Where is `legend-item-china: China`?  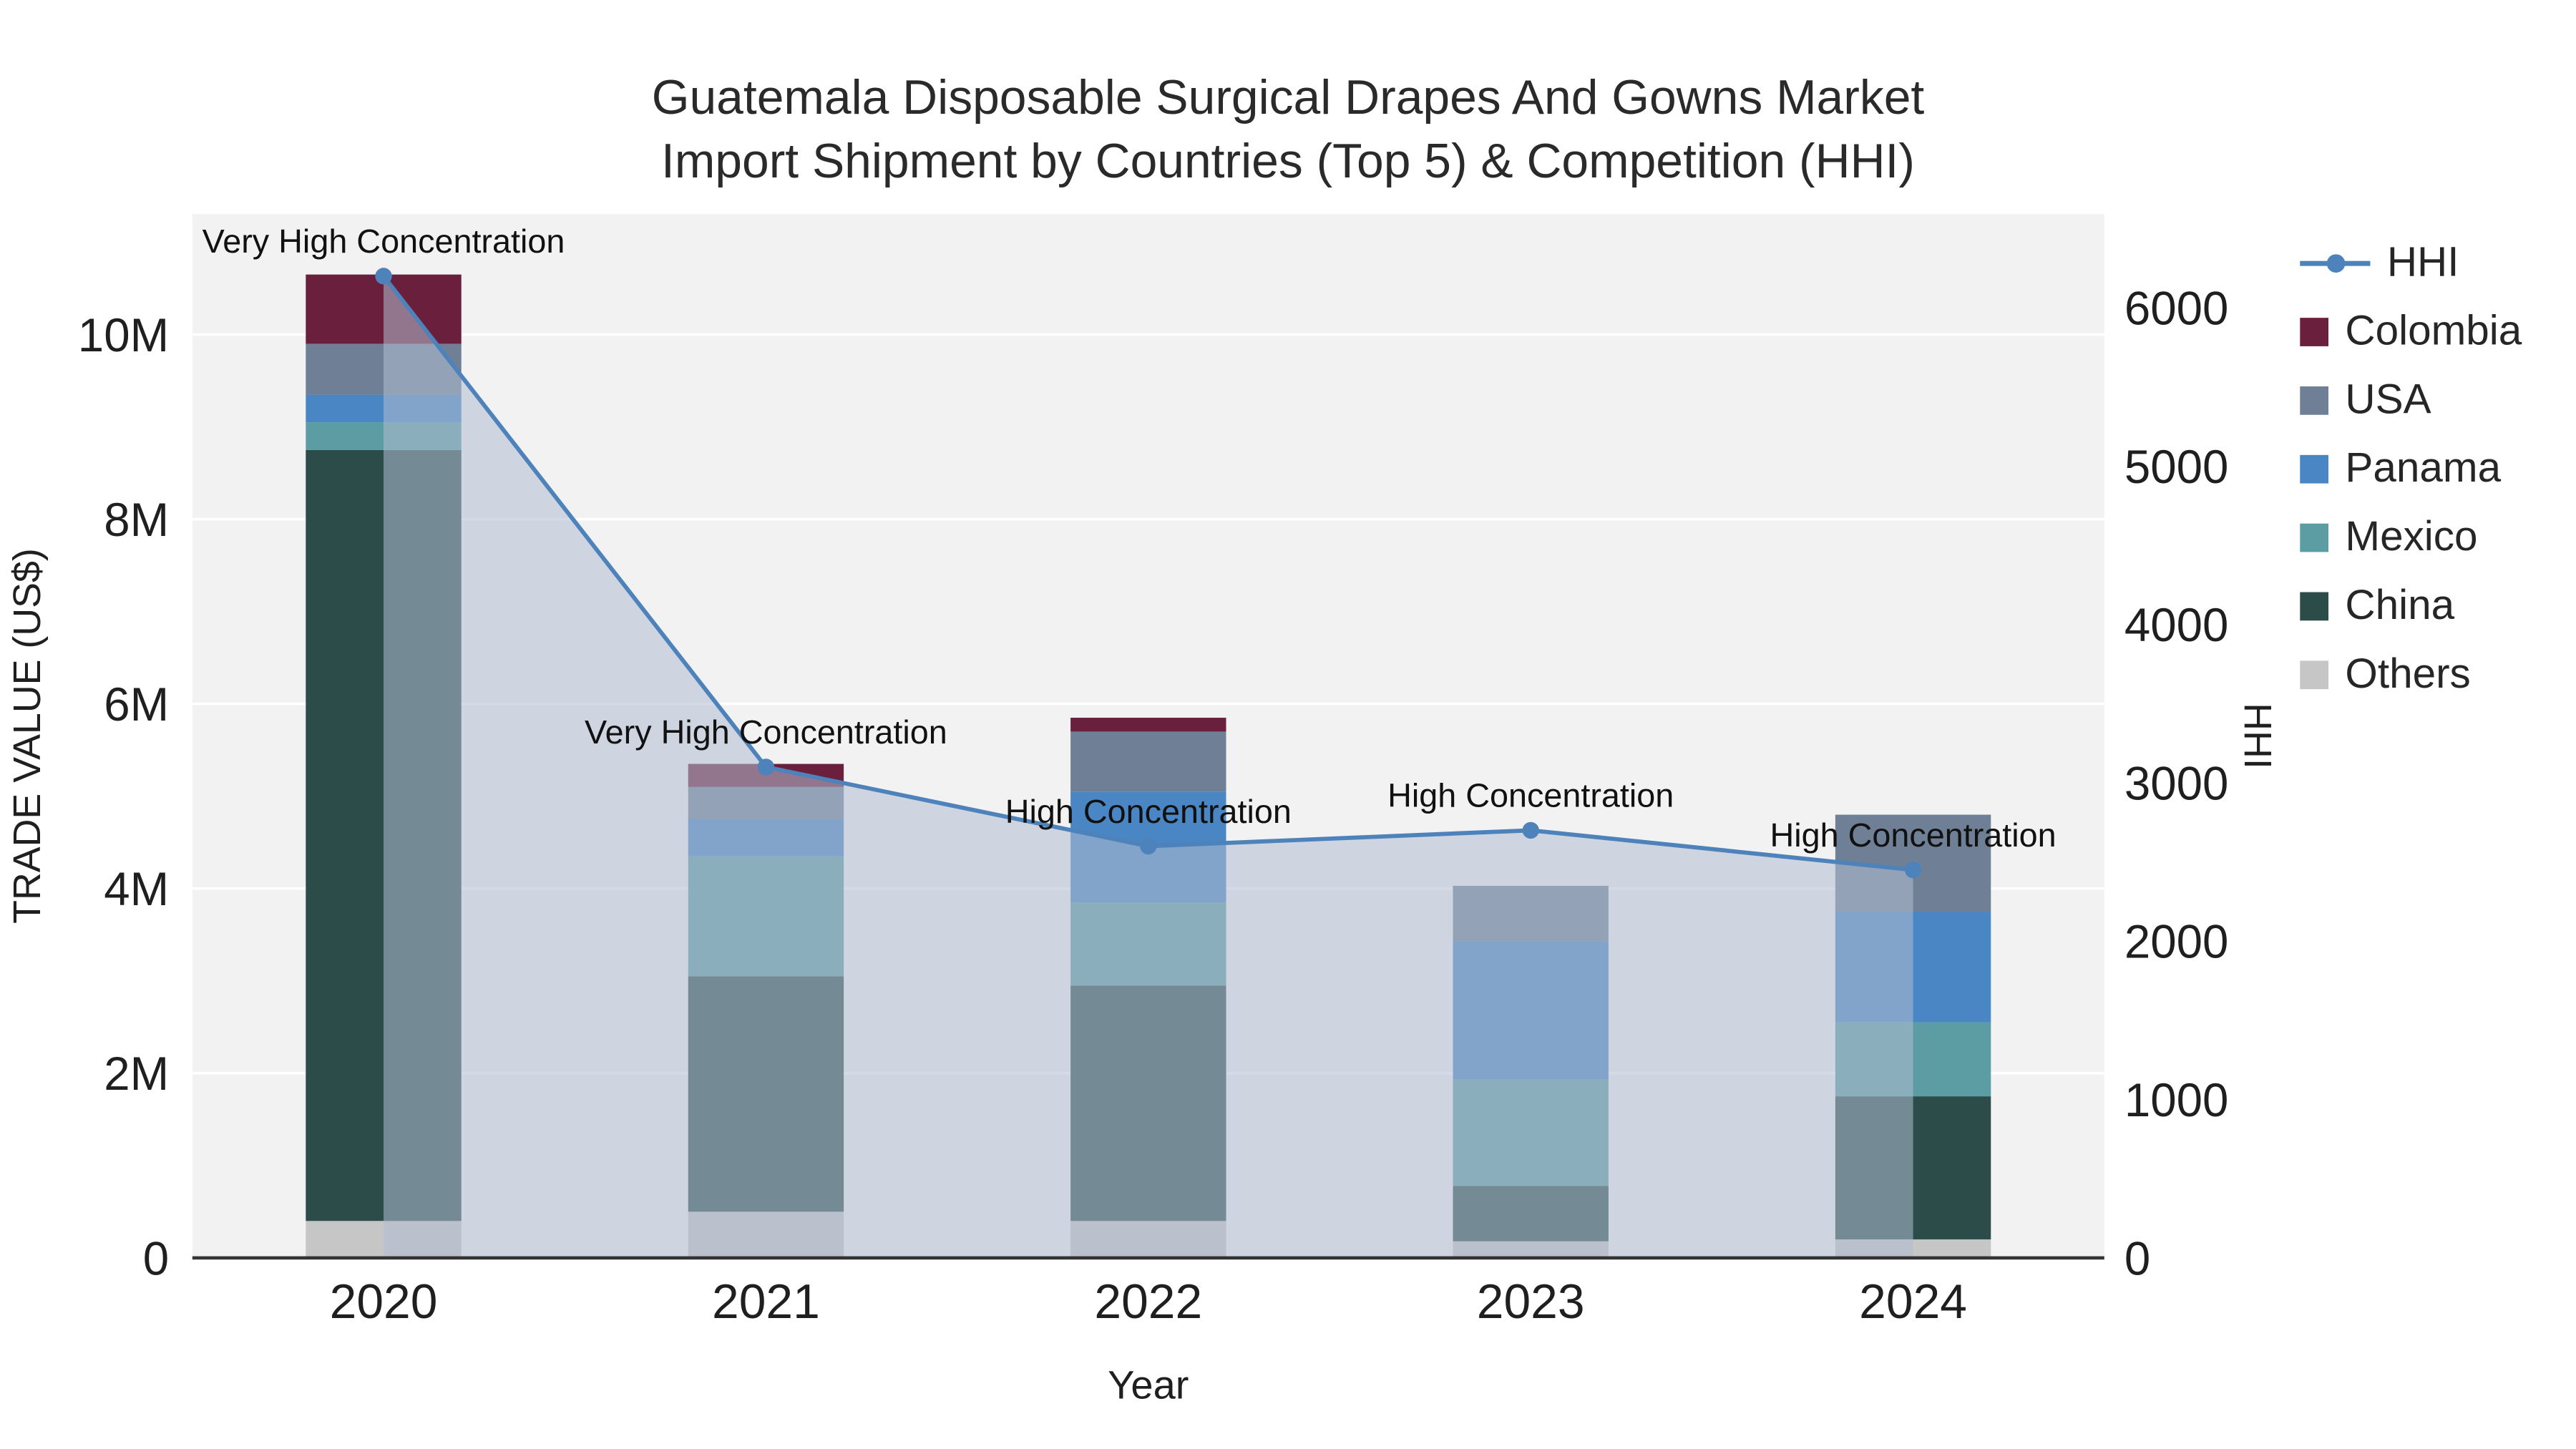 legend-item-china: China is located at coordinates (2411, 605).